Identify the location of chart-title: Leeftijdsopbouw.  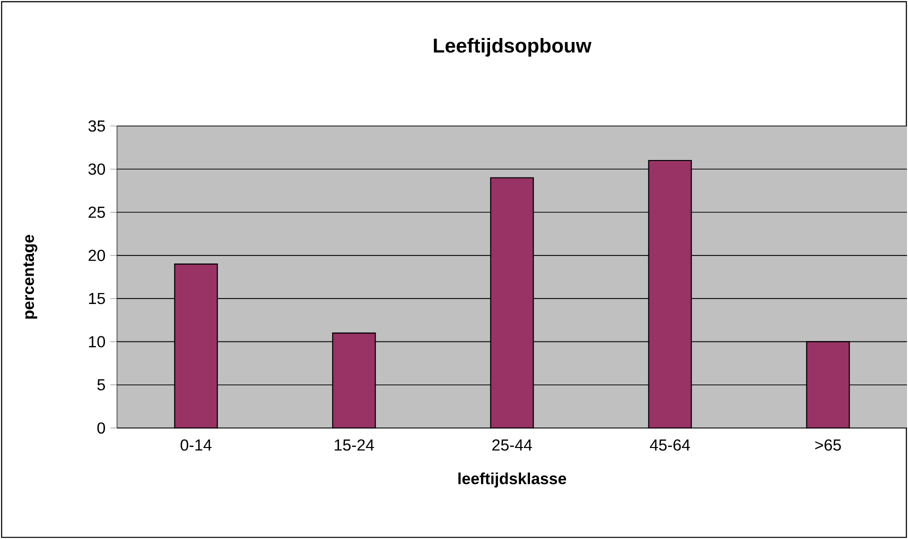
(513, 47).